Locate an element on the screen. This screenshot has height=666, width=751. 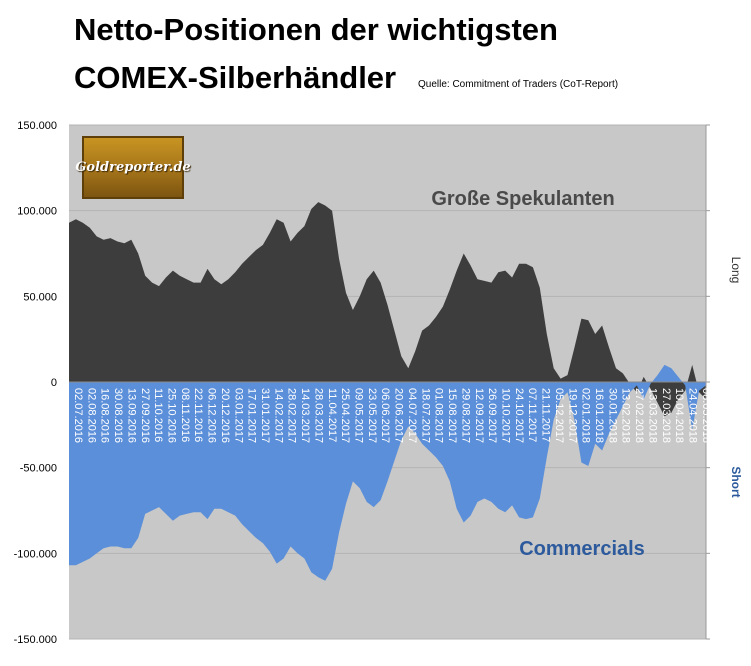
x-tick-label: 22.11.2016 is located at coordinates (198, 415).